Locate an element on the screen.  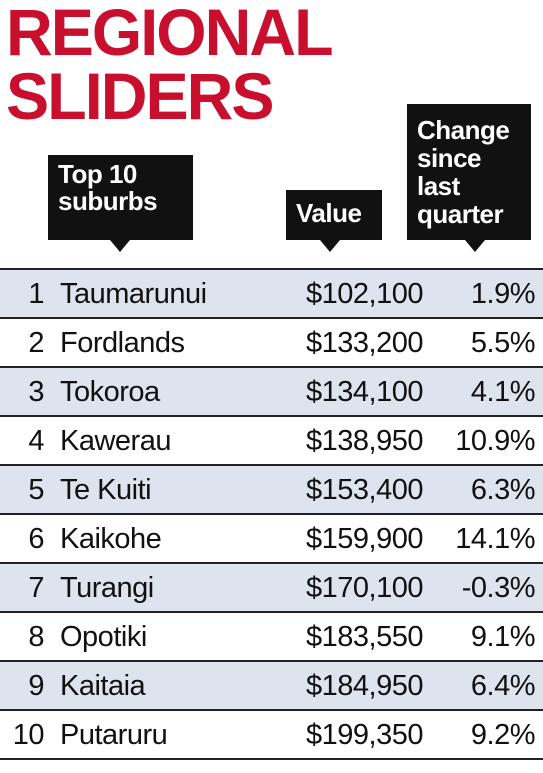
suburb-cell: Kaikohe is located at coordinates (111, 539).